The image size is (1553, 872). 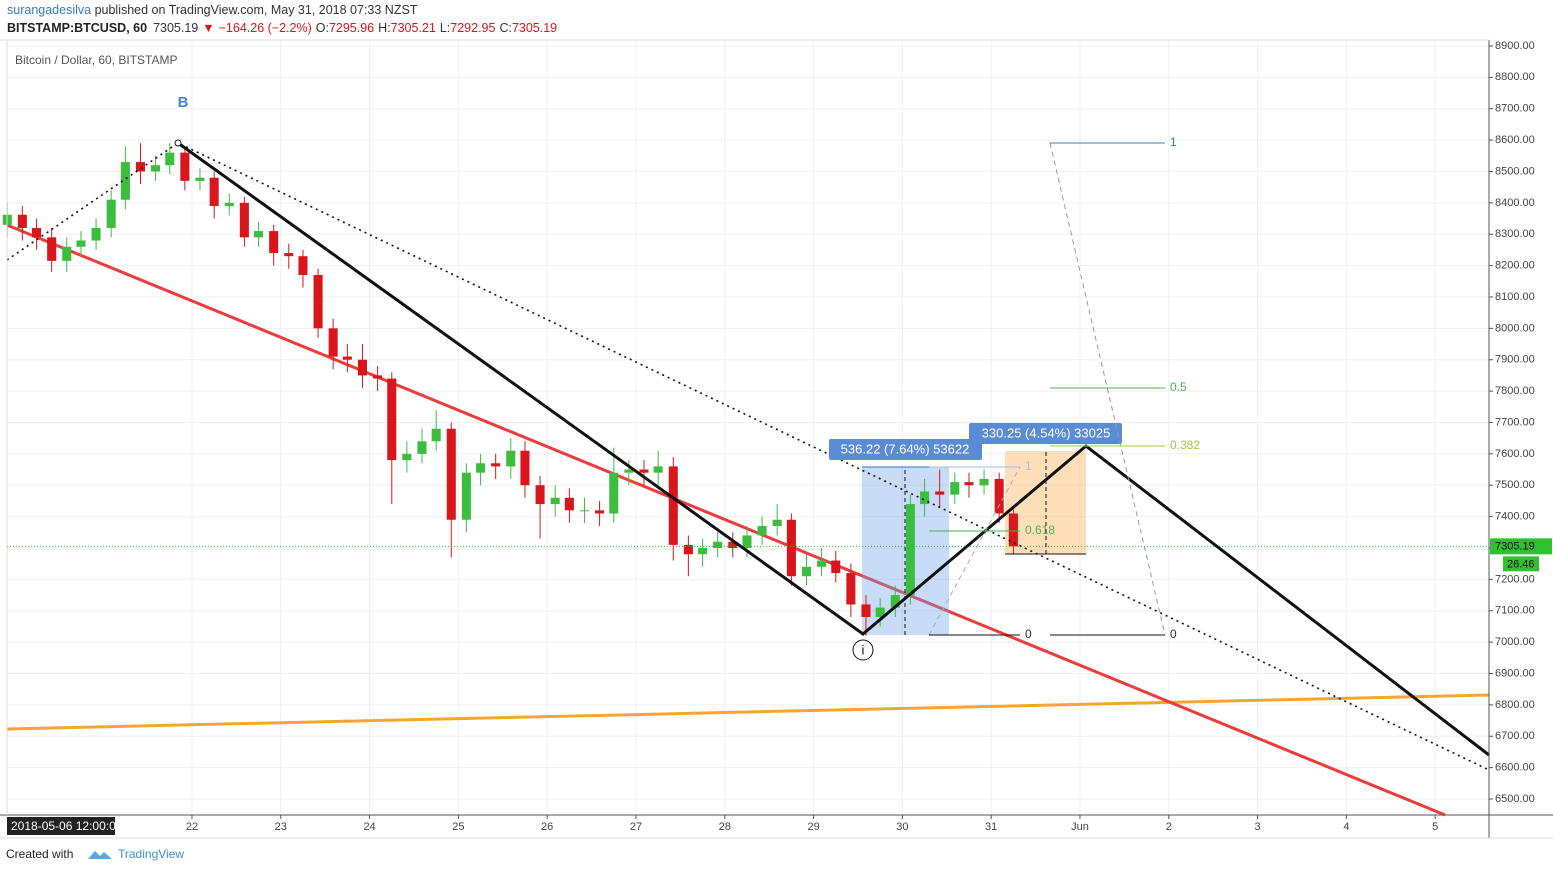 I want to click on x-tick-label: 25, so click(x=458, y=827).